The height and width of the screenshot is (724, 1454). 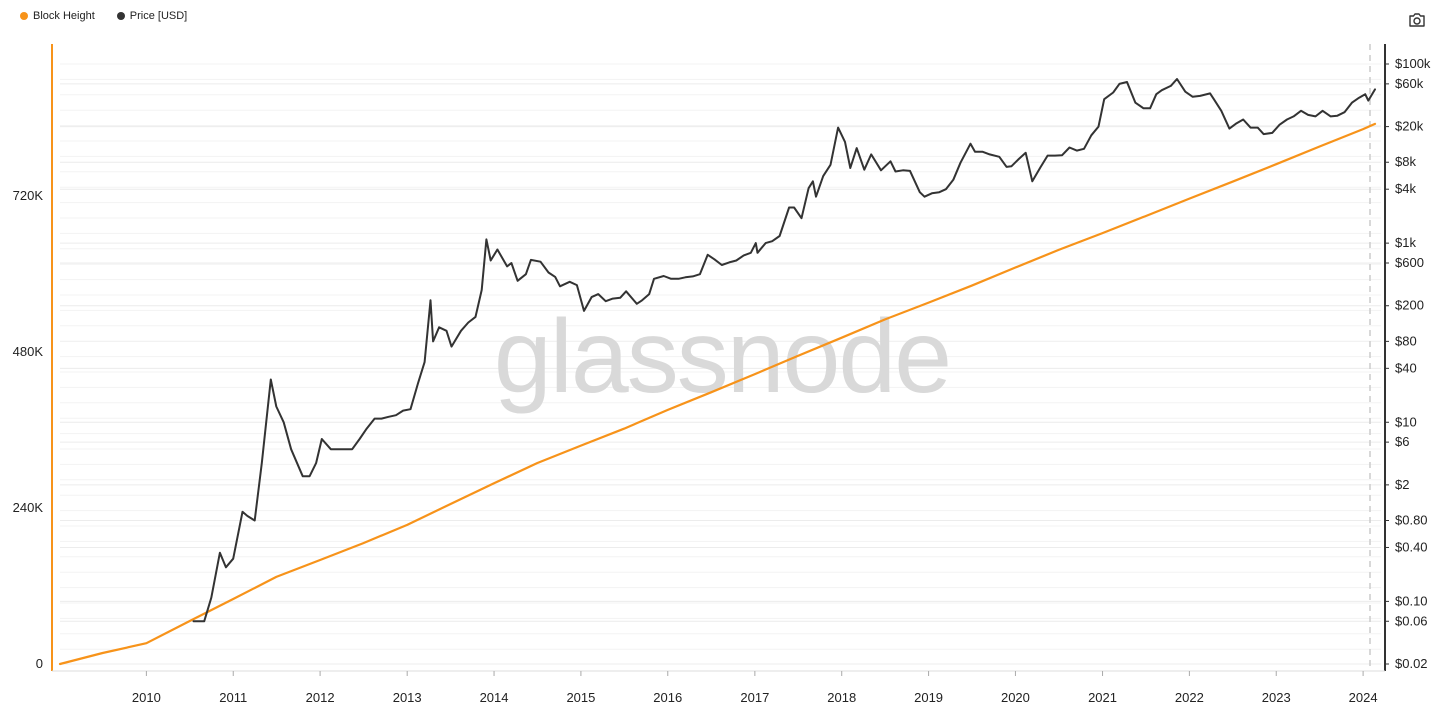 What do you see at coordinates (1411, 520) in the screenshot?
I see `y-right-tick-label-4: $0.80` at bounding box center [1411, 520].